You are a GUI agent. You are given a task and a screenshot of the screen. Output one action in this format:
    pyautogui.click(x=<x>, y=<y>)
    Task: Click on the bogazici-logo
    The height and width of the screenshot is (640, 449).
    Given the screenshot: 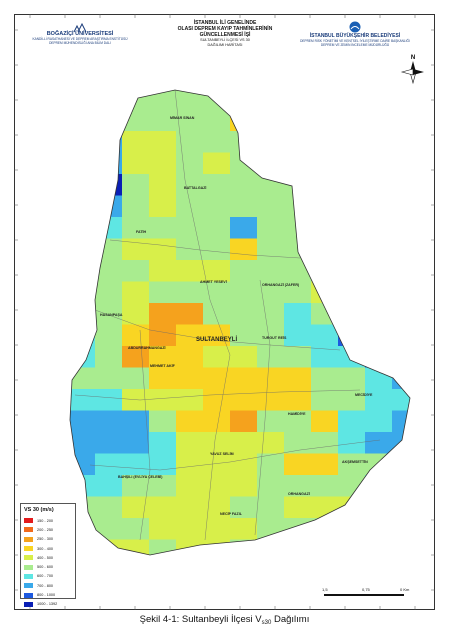 What is the action you would take?
    pyautogui.click(x=80, y=26)
    